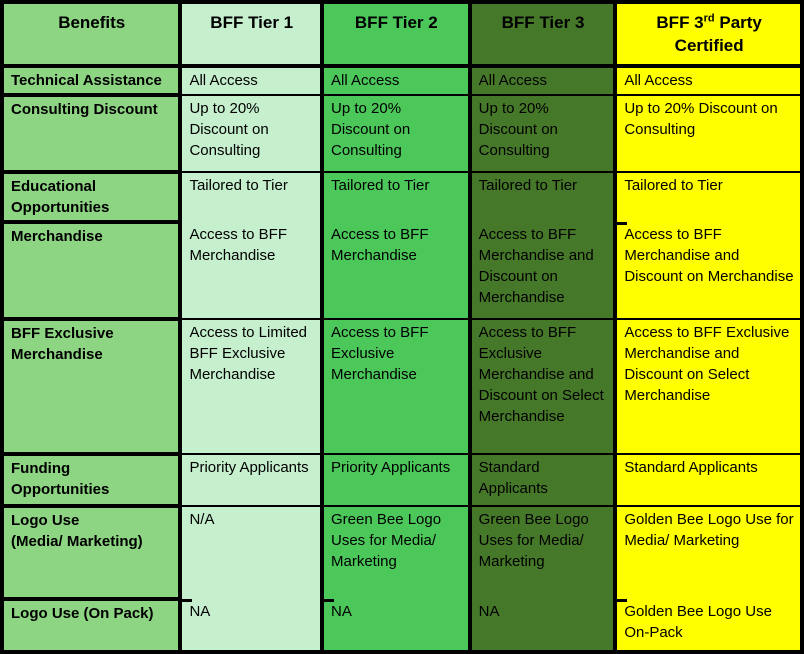 Image resolution: width=804 pixels, height=654 pixels. Describe the element at coordinates (90, 385) in the screenshot. I see `benefit-cell: BFF Exclusive Merchandise` at that location.